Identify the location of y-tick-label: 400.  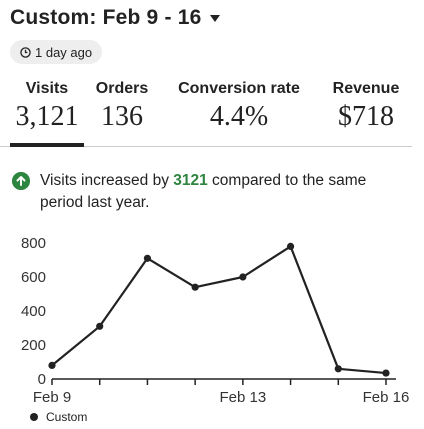
(33, 311).